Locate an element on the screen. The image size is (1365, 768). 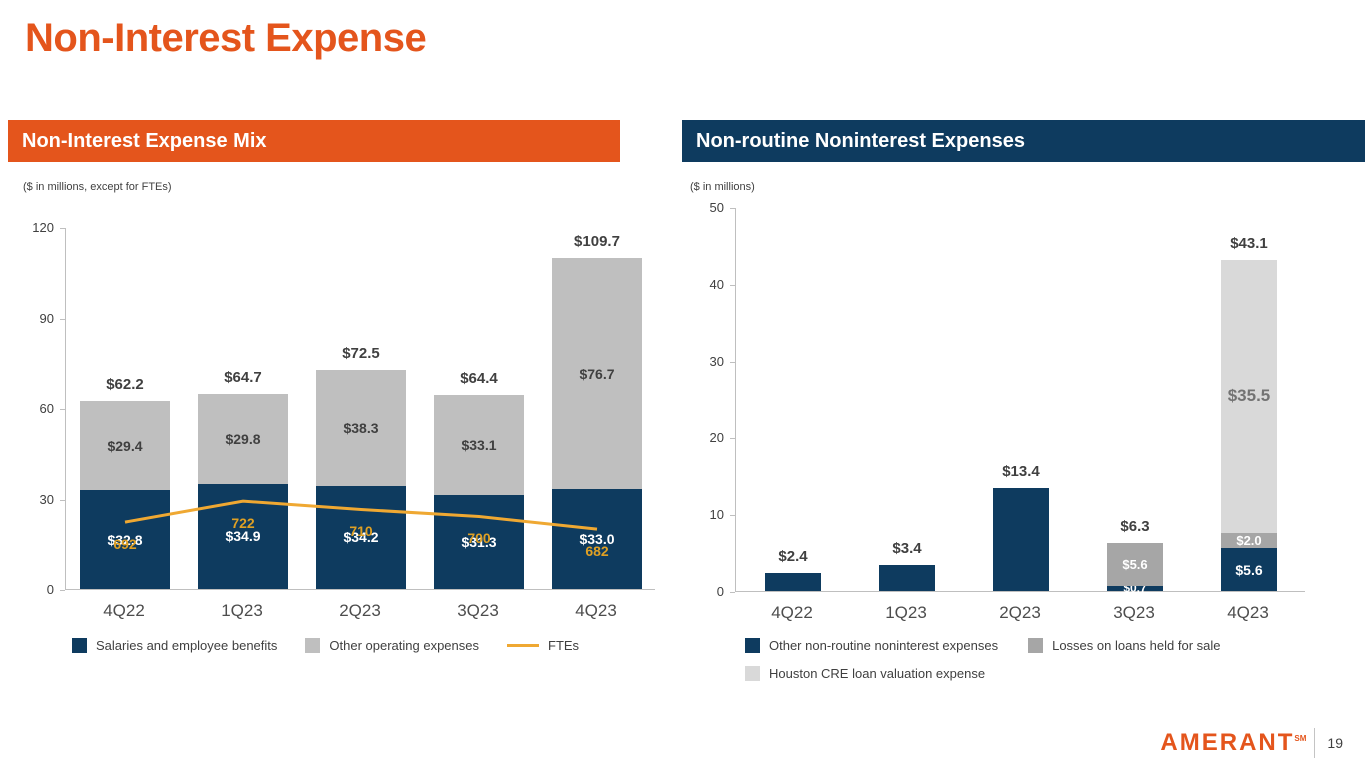
bar-segment: $29.8 is located at coordinates (243, 438).